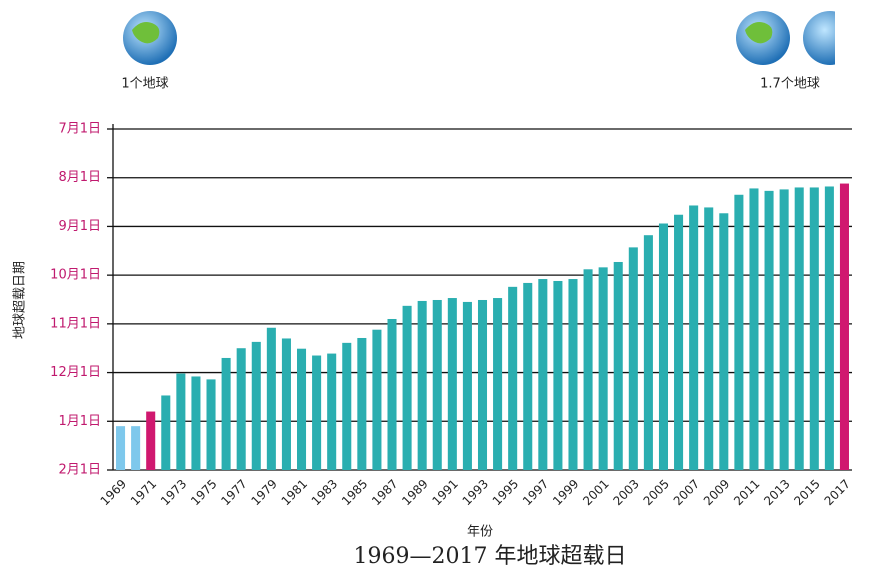 This screenshot has height=571, width=870. I want to click on x-tick-label: 1993, so click(475, 492).